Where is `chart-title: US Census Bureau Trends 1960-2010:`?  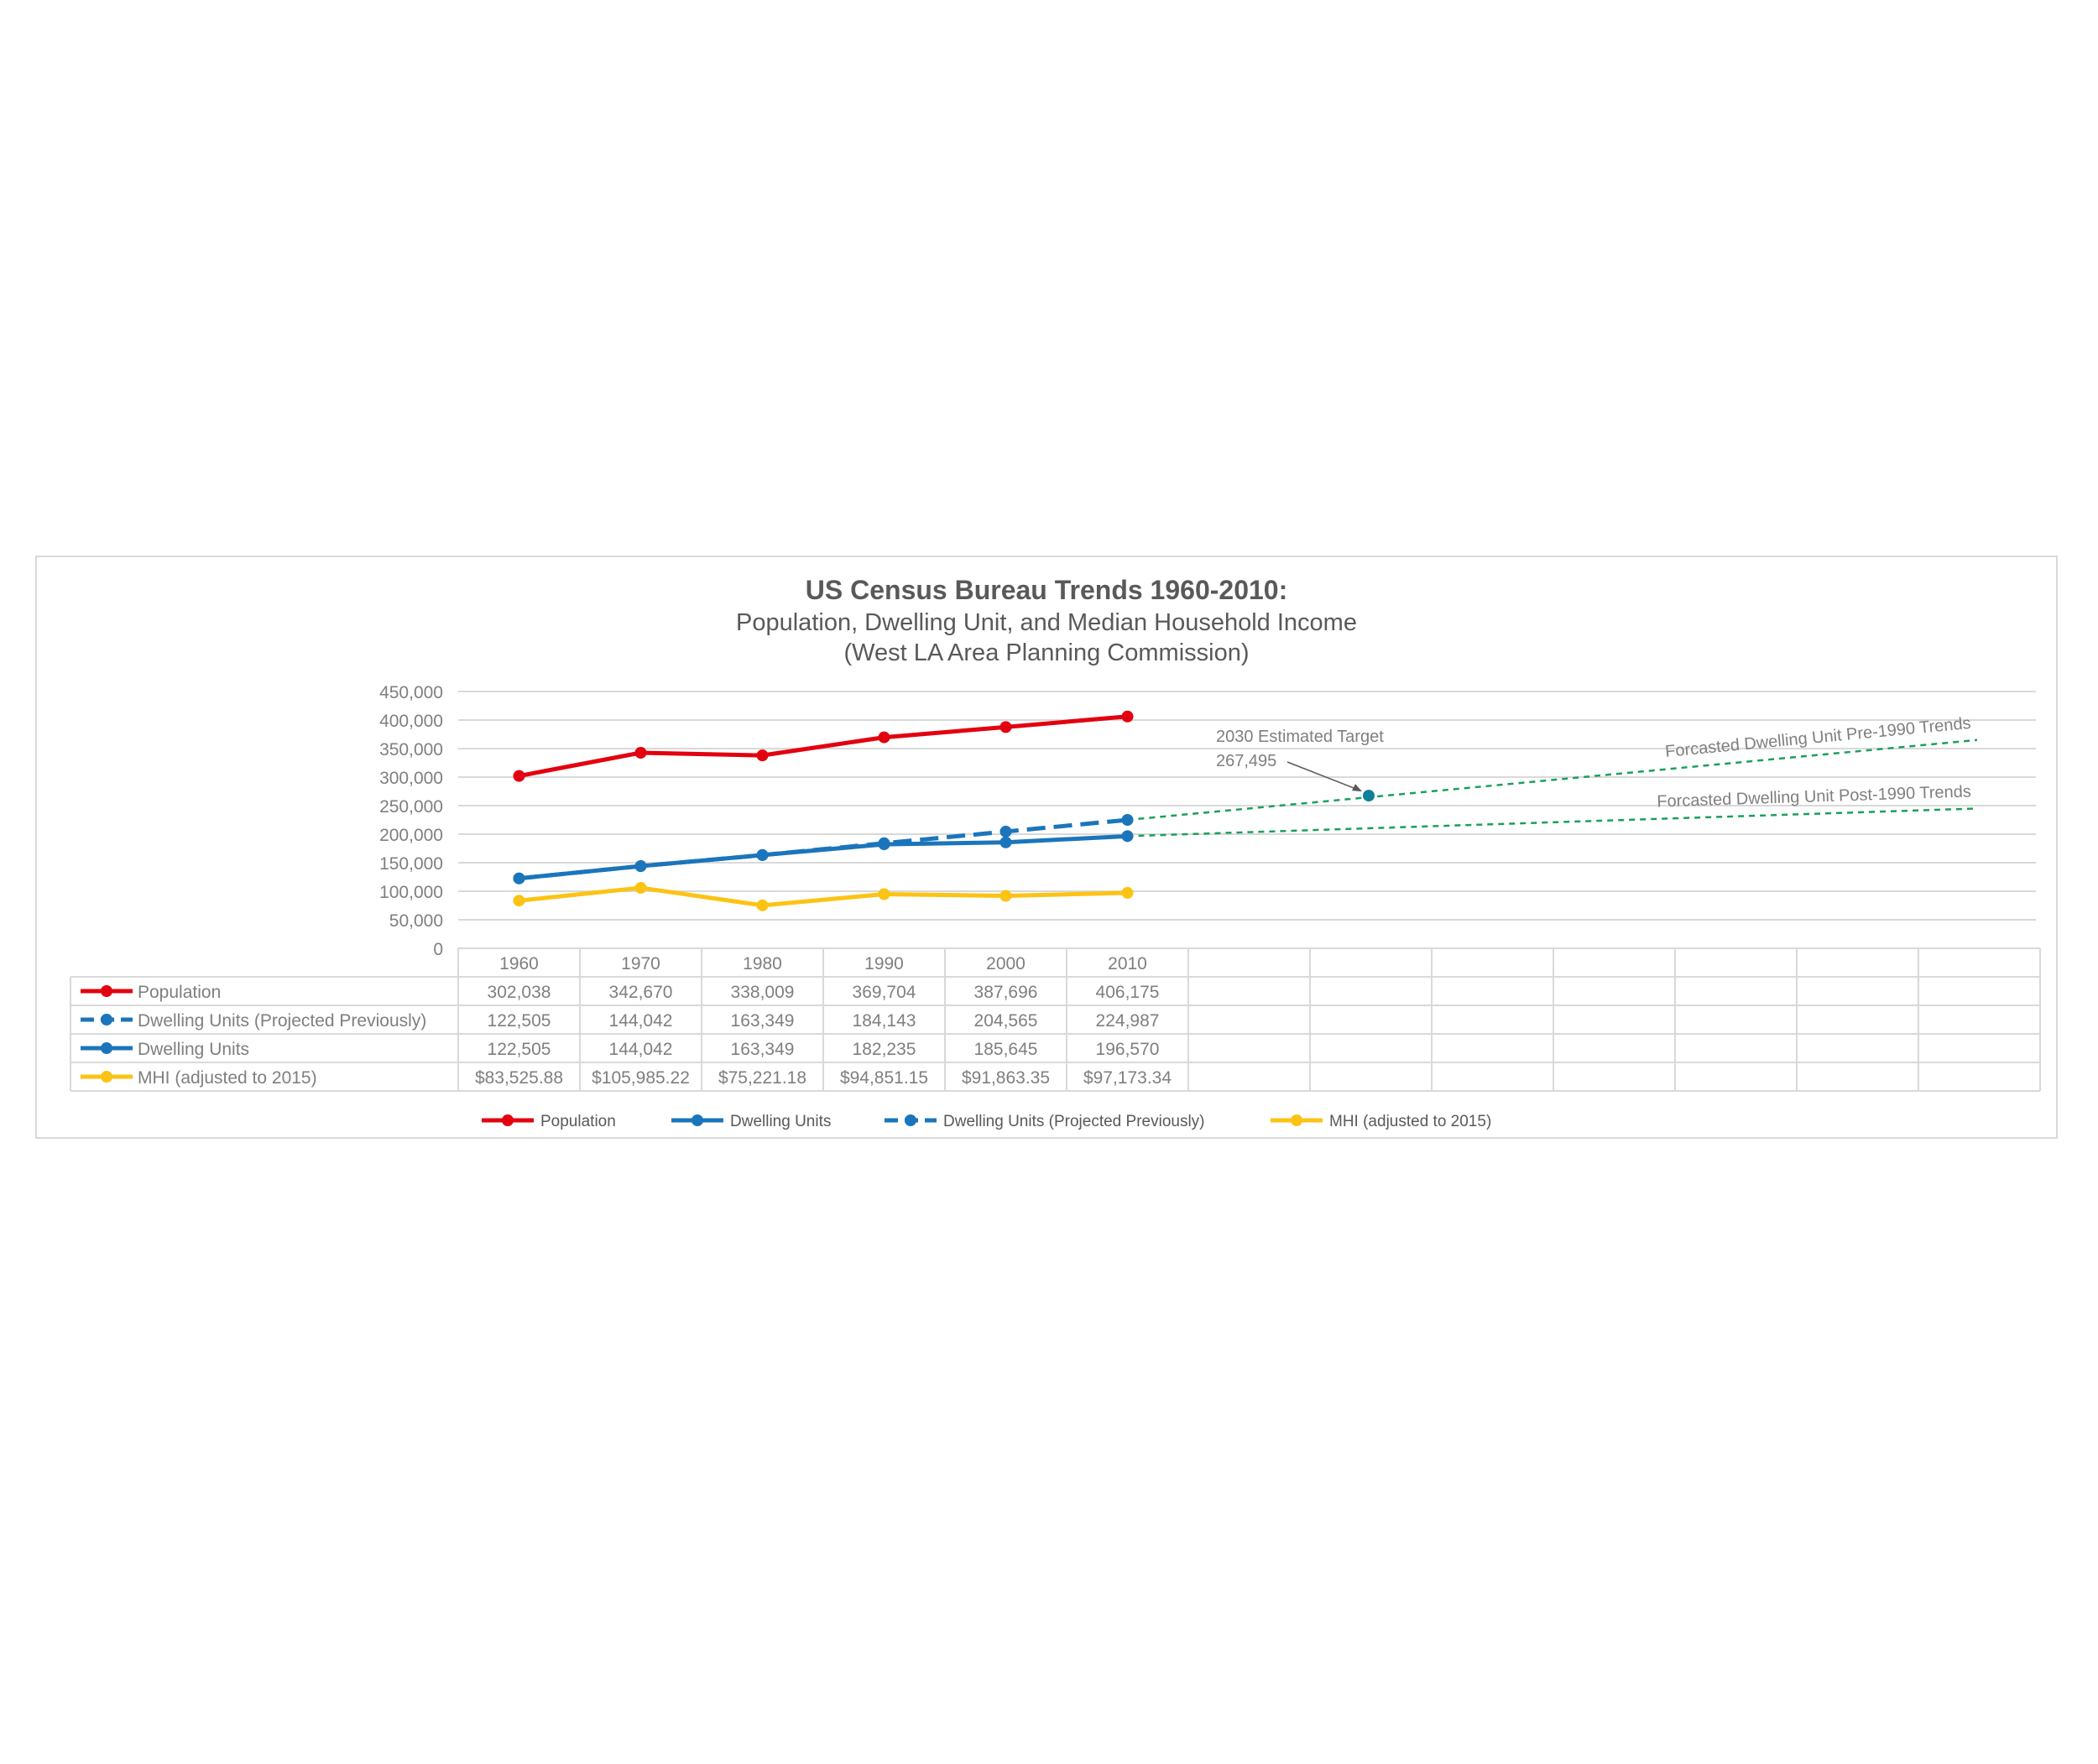 chart-title: US Census Bureau Trends 1960-2010: is located at coordinates (1046, 590).